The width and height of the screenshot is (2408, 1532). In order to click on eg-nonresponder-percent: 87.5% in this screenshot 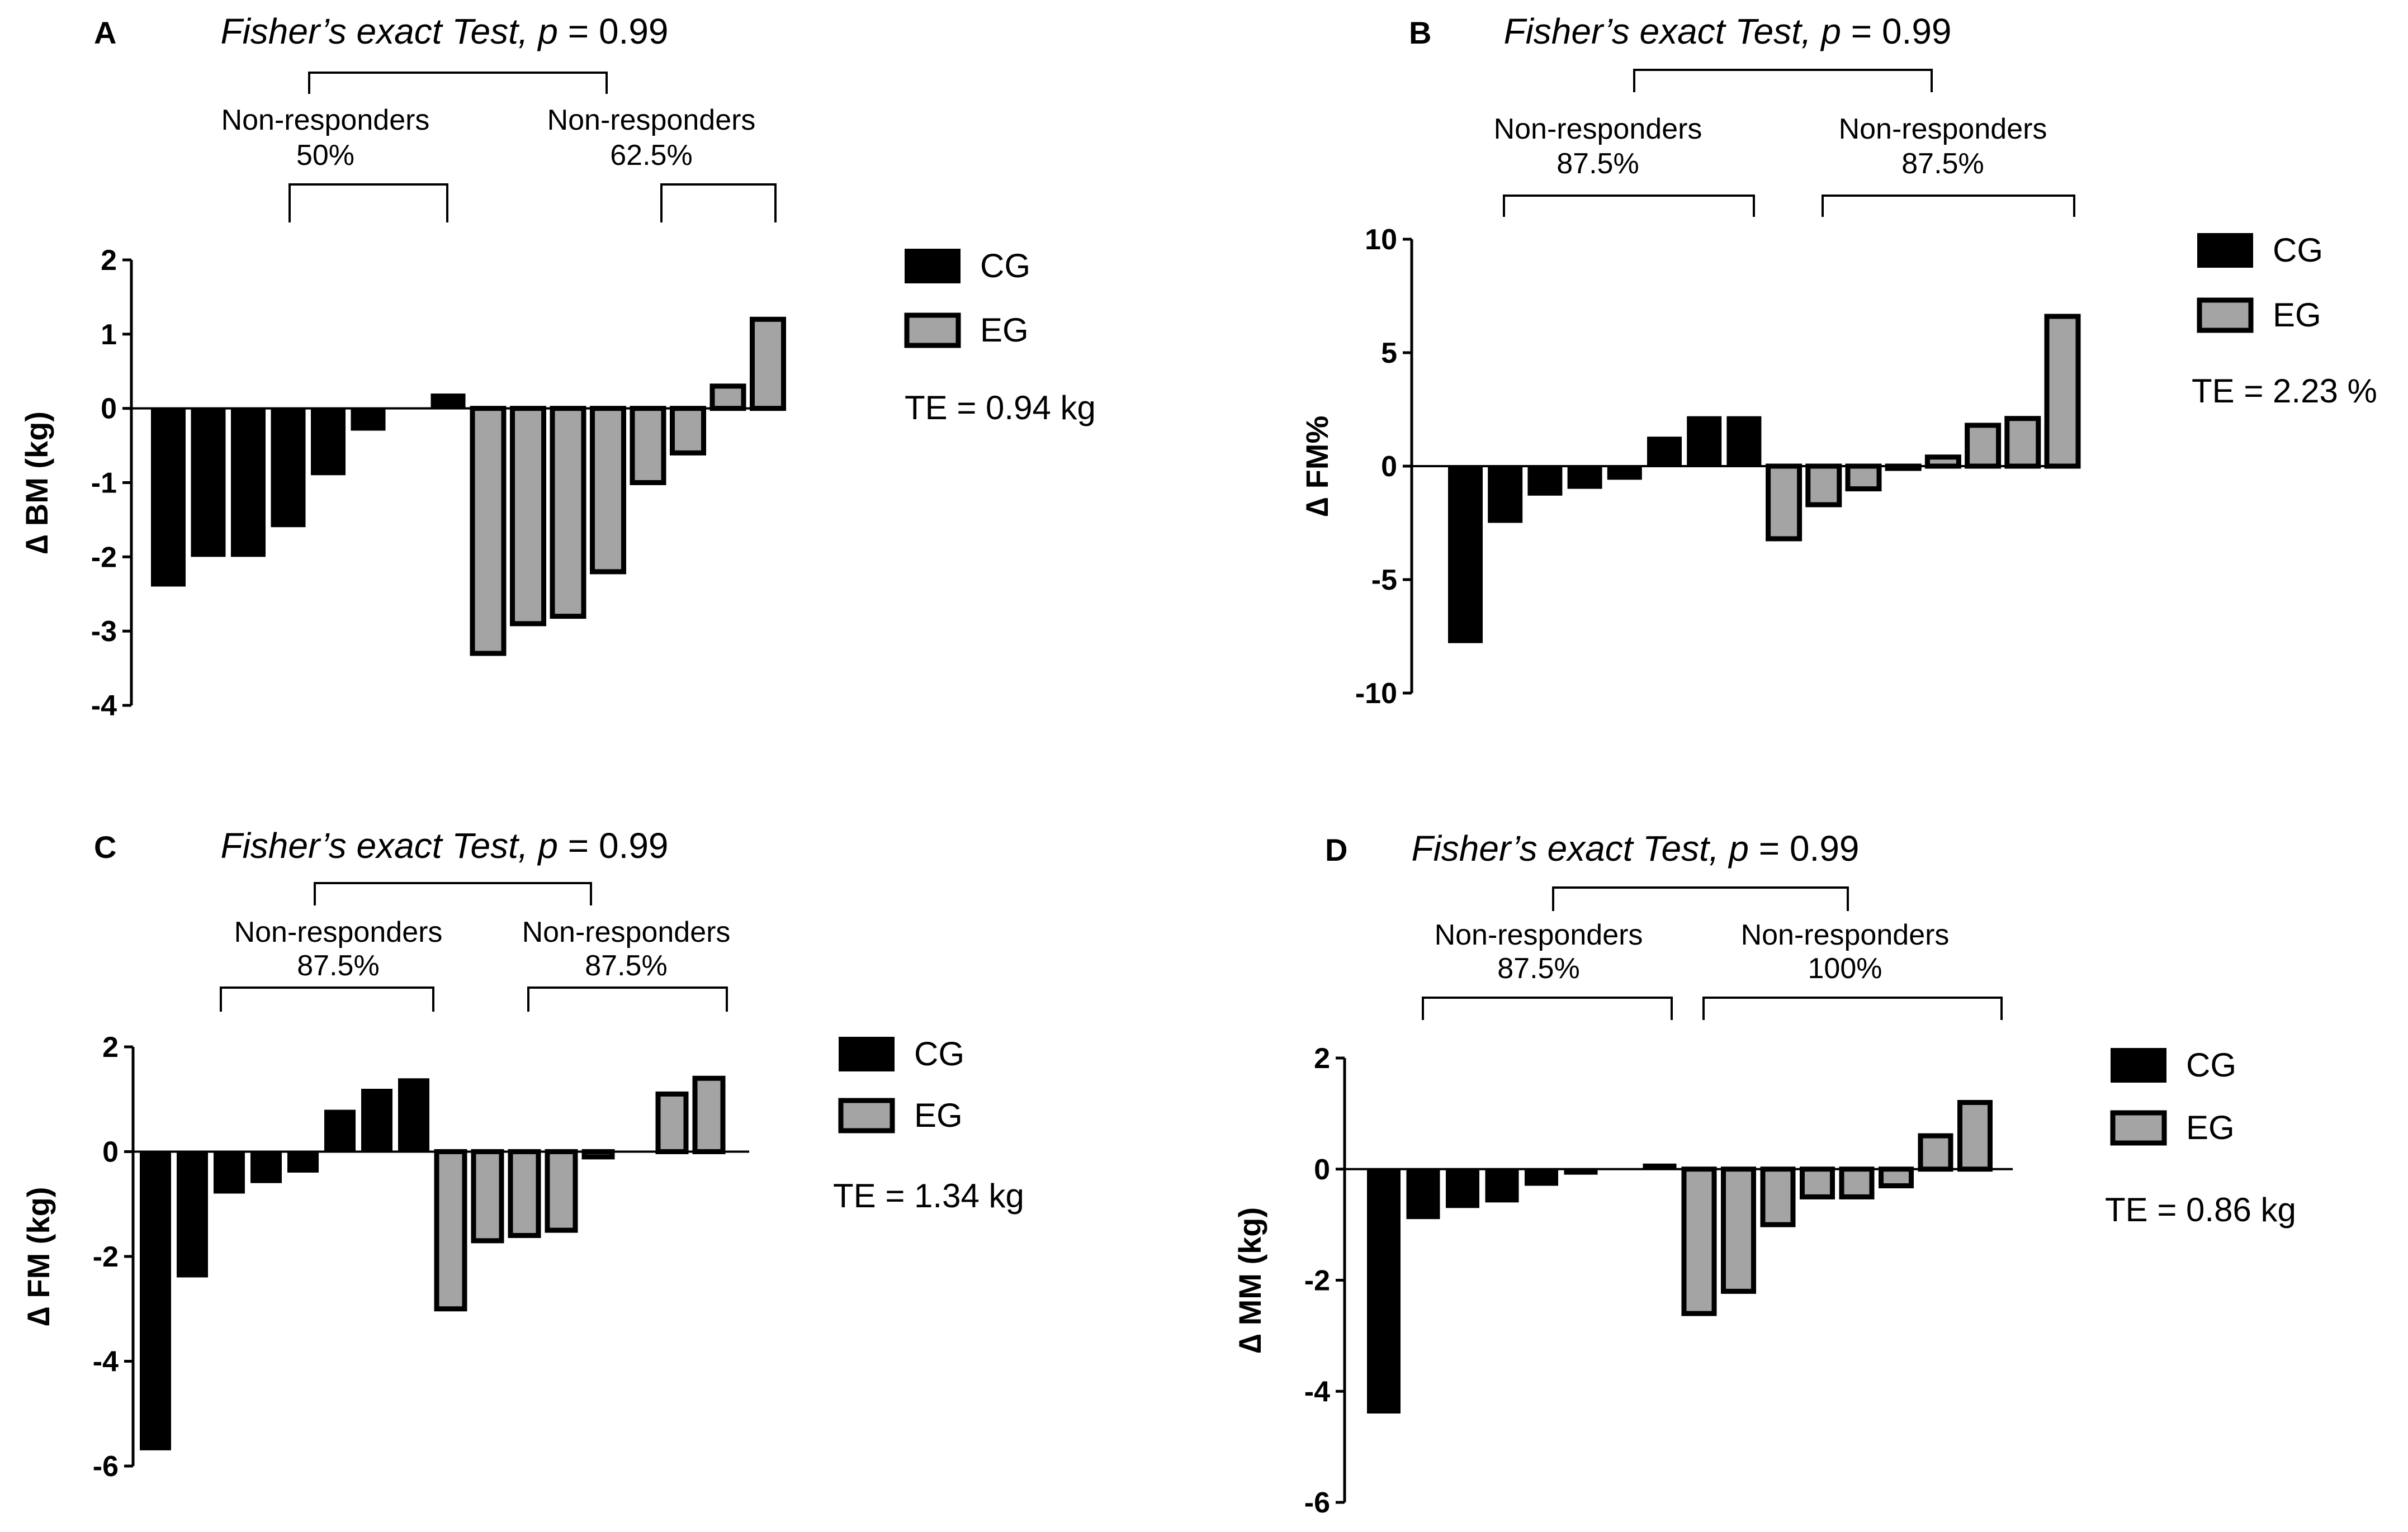, I will do `click(1943, 164)`.